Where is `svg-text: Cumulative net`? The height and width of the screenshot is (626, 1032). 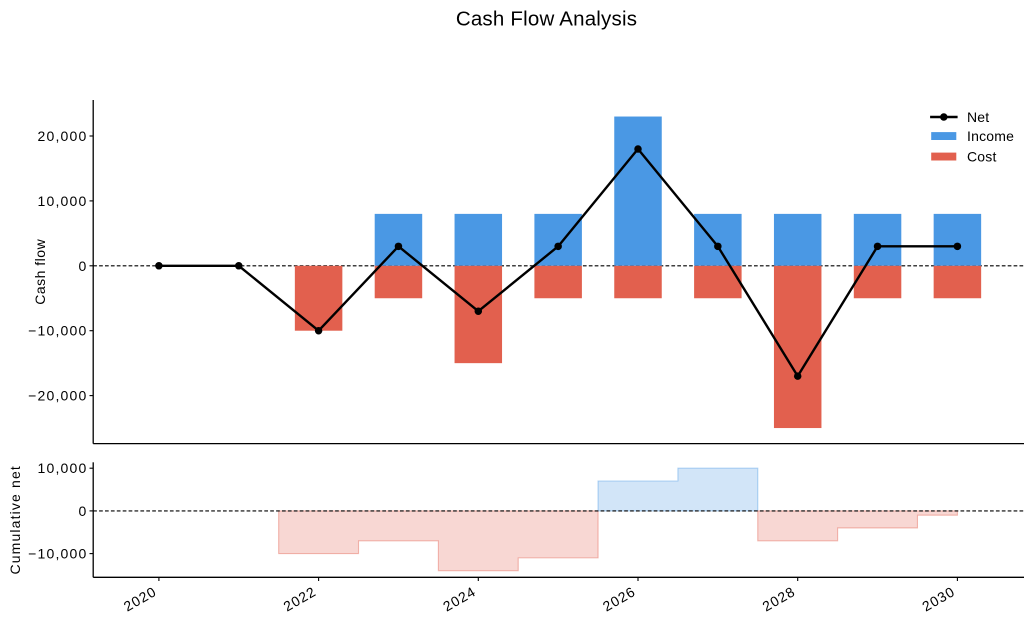
svg-text: Cumulative net is located at coordinates (15, 519).